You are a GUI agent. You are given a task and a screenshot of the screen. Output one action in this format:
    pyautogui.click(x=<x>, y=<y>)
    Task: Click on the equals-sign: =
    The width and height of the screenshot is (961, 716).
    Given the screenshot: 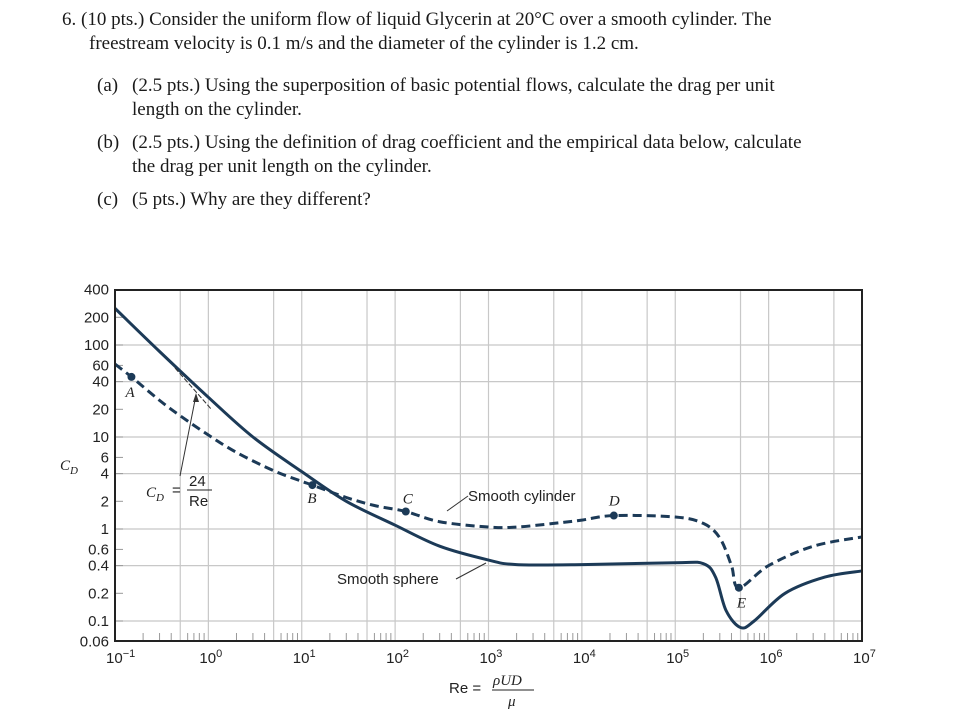 What is the action you would take?
    pyautogui.click(x=176, y=490)
    